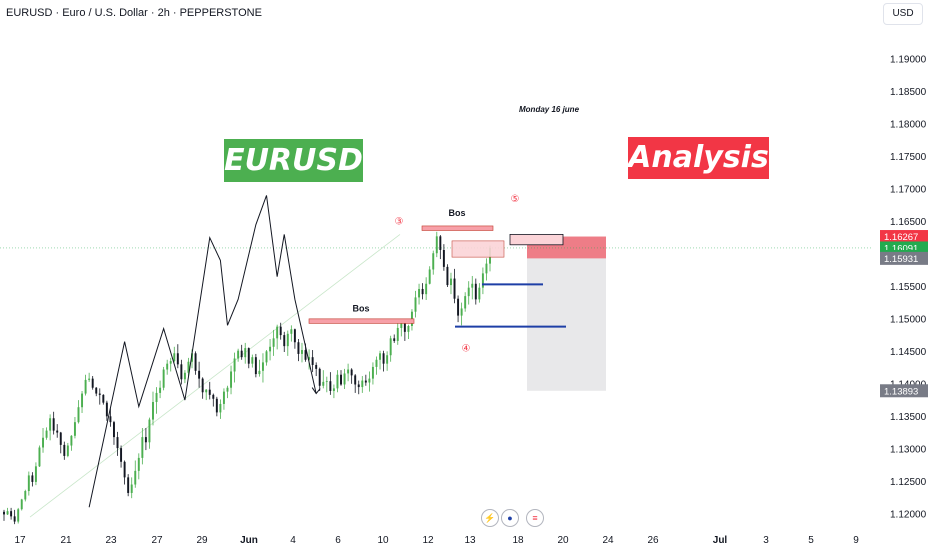 This screenshot has height=550, width=932. What do you see at coordinates (470, 540) in the screenshot?
I see `x-tick-label: 13` at bounding box center [470, 540].